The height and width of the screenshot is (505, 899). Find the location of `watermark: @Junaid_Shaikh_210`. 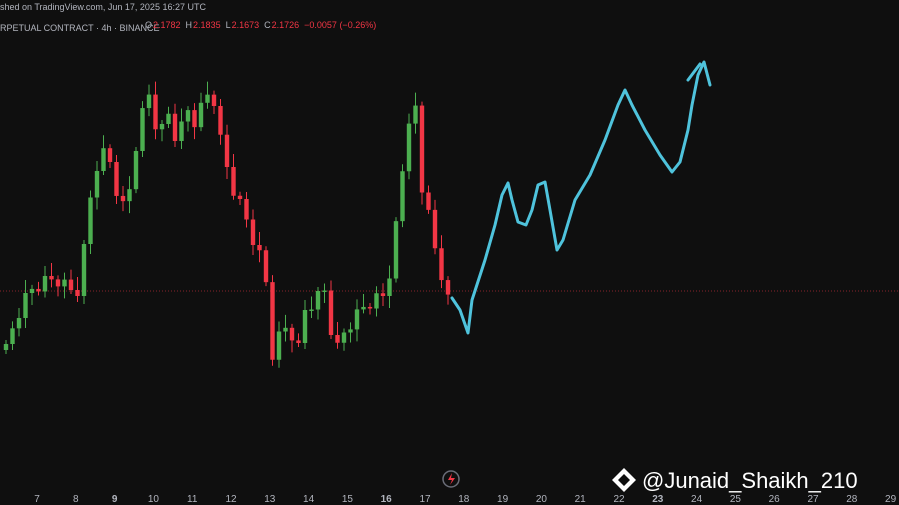

watermark: @Junaid_Shaikh_210 is located at coordinates (735, 480).